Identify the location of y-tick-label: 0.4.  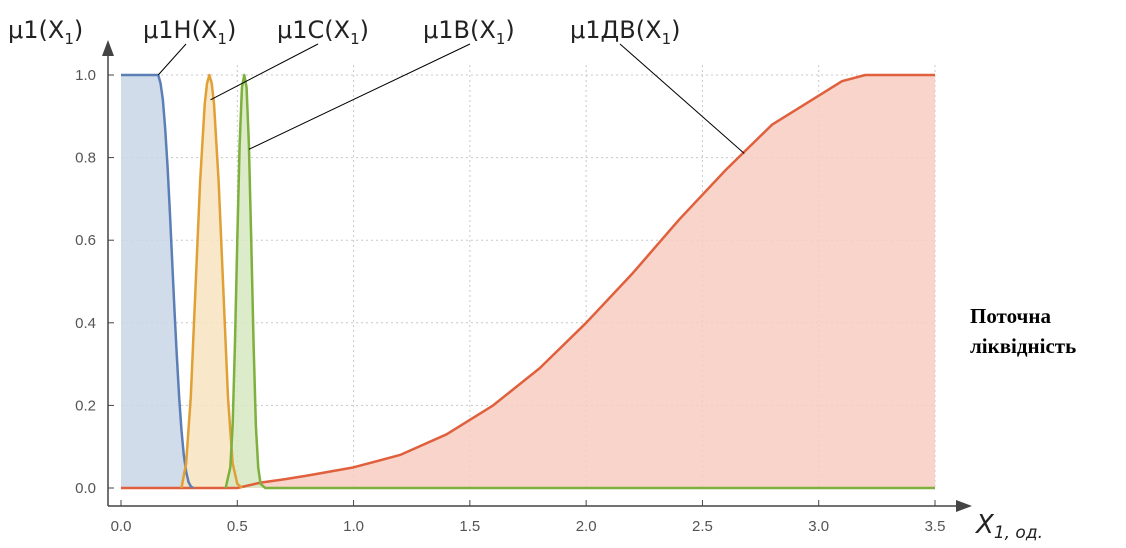
(85, 323).